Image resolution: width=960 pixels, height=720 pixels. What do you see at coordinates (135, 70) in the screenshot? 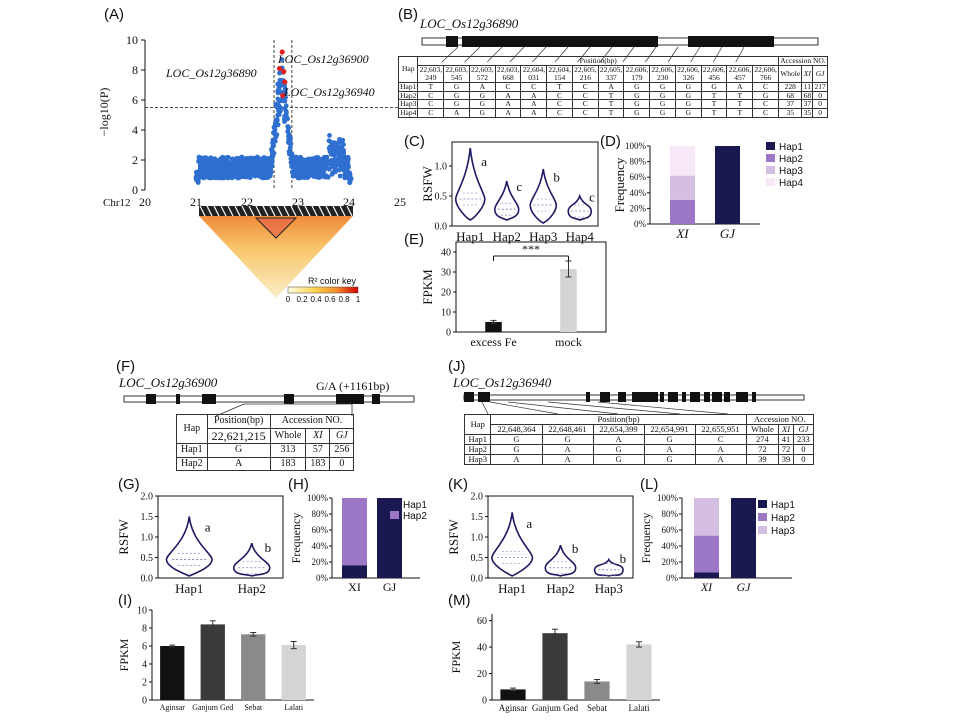
I see `a-ytick: 8` at bounding box center [135, 70].